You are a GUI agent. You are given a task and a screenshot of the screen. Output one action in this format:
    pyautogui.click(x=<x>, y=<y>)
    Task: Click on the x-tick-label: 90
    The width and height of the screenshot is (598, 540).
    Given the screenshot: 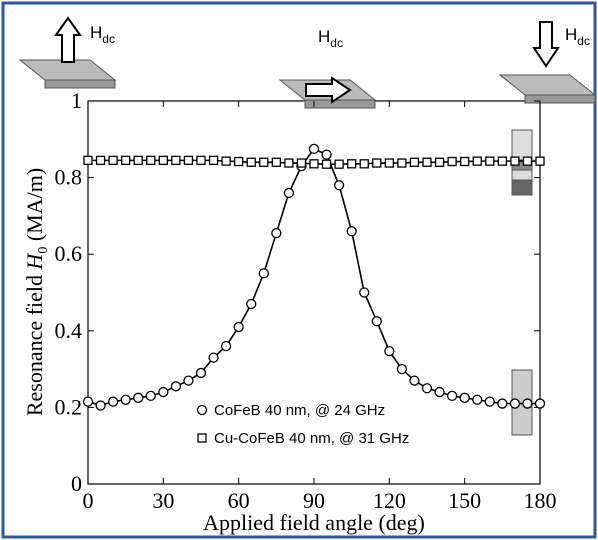 What is the action you would take?
    pyautogui.click(x=314, y=500)
    